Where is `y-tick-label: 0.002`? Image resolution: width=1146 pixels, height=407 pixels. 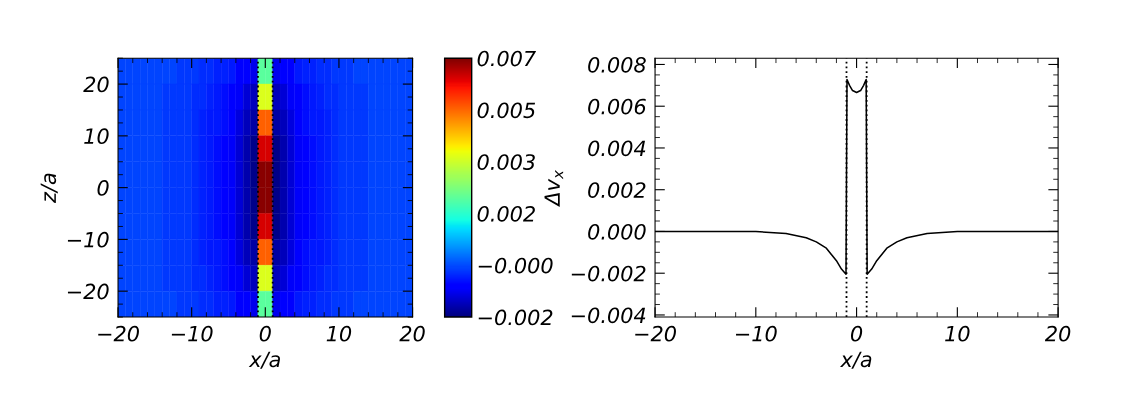
y-tick-label: 0.002 is located at coordinates (617, 190).